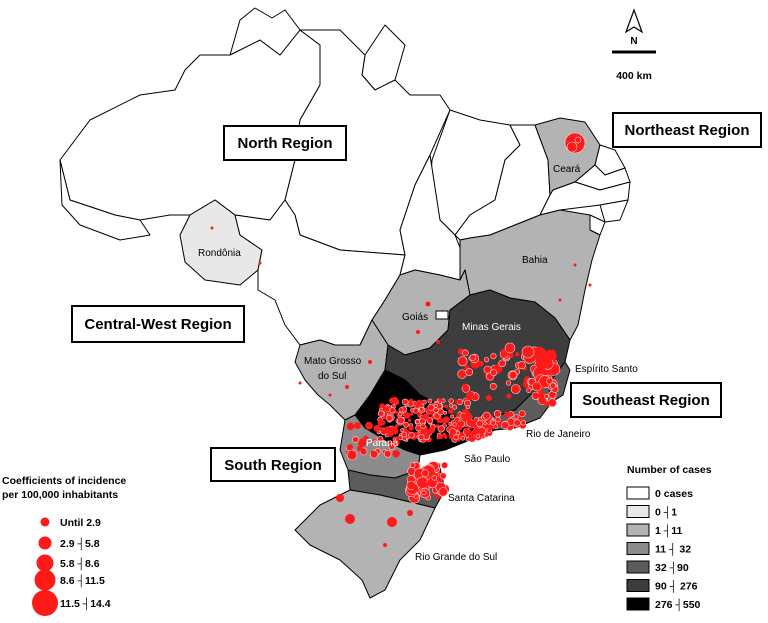 This screenshot has width=768, height=623. Describe the element at coordinates (535, 260) in the screenshot. I see `state-label-bahia: Bahia` at that location.